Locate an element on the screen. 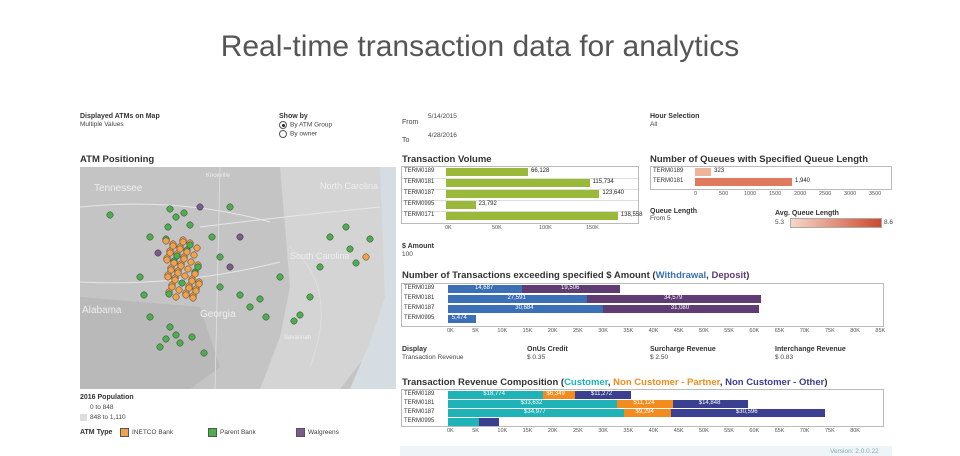 The width and height of the screenshot is (960, 456). from-date: 5/14/2015 is located at coordinates (442, 116).